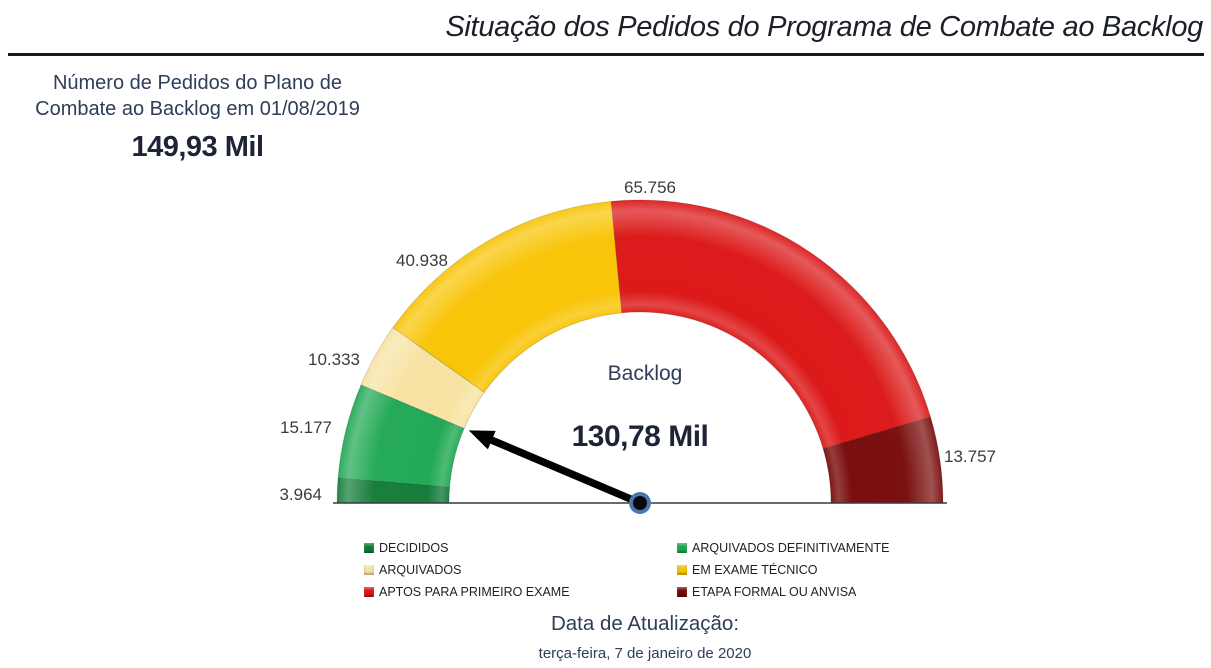 The height and width of the screenshot is (668, 1211). I want to click on gauge-needle, so click(566, 471).